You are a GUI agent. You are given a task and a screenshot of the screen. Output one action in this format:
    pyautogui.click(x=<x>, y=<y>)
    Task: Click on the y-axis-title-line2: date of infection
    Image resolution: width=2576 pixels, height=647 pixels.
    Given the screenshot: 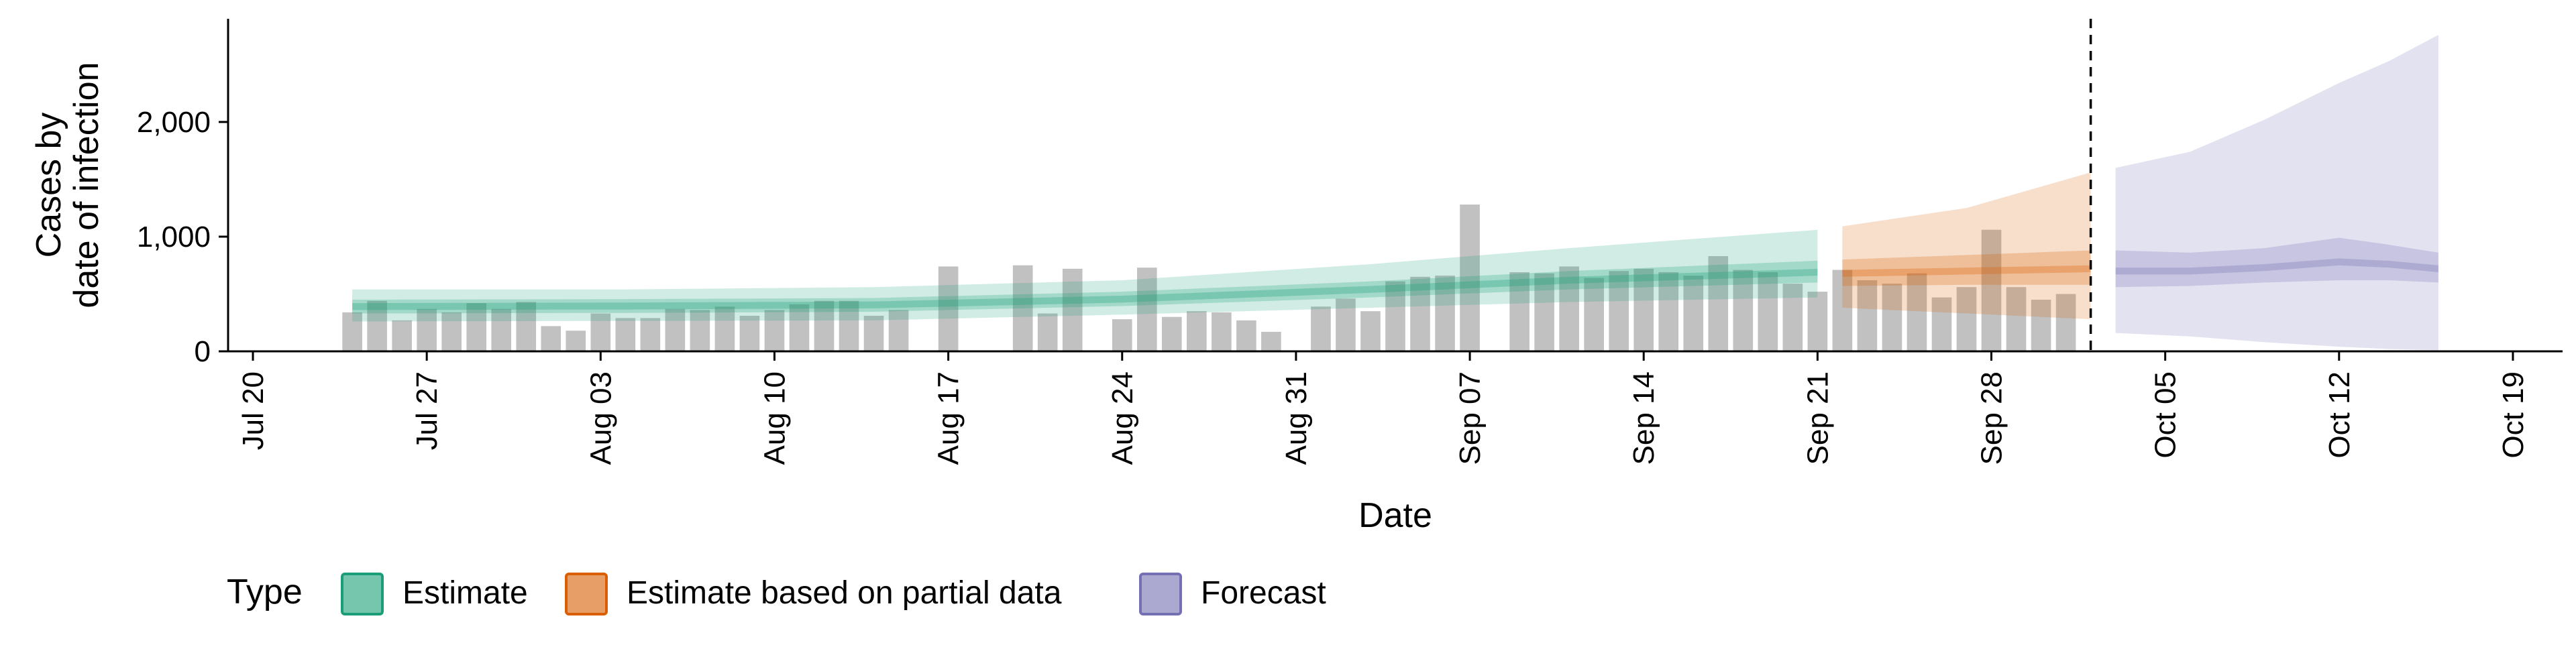 What is the action you would take?
    pyautogui.click(x=86, y=185)
    